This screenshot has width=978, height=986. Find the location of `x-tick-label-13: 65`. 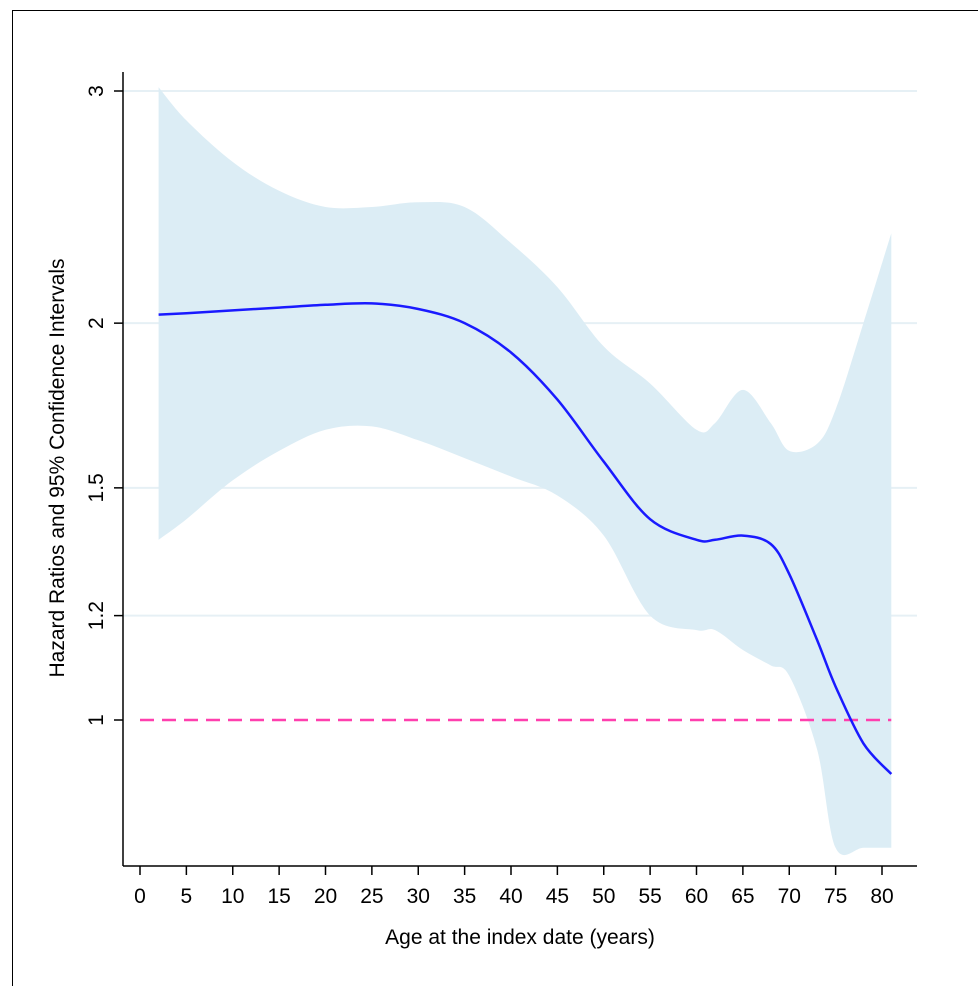

x-tick-label-13: 65 is located at coordinates (742, 896).